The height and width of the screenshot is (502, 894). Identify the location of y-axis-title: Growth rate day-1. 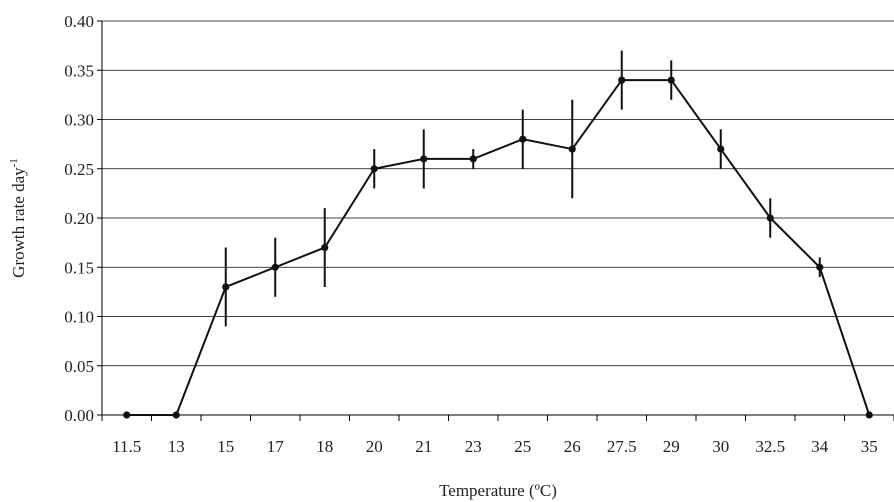
(18, 218).